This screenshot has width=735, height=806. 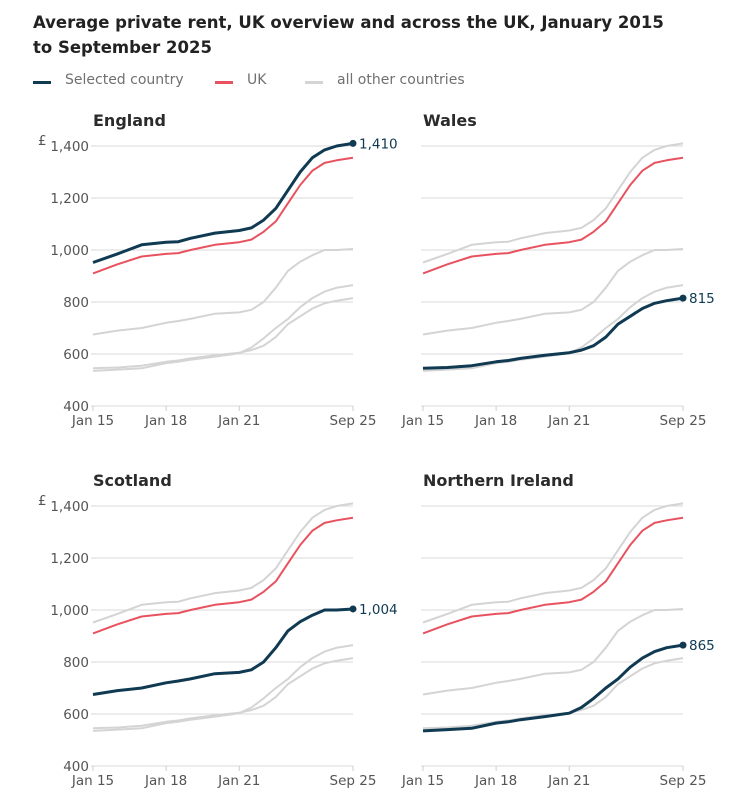 What do you see at coordinates (314, 82) in the screenshot?
I see `legend-swatch-other-countries` at bounding box center [314, 82].